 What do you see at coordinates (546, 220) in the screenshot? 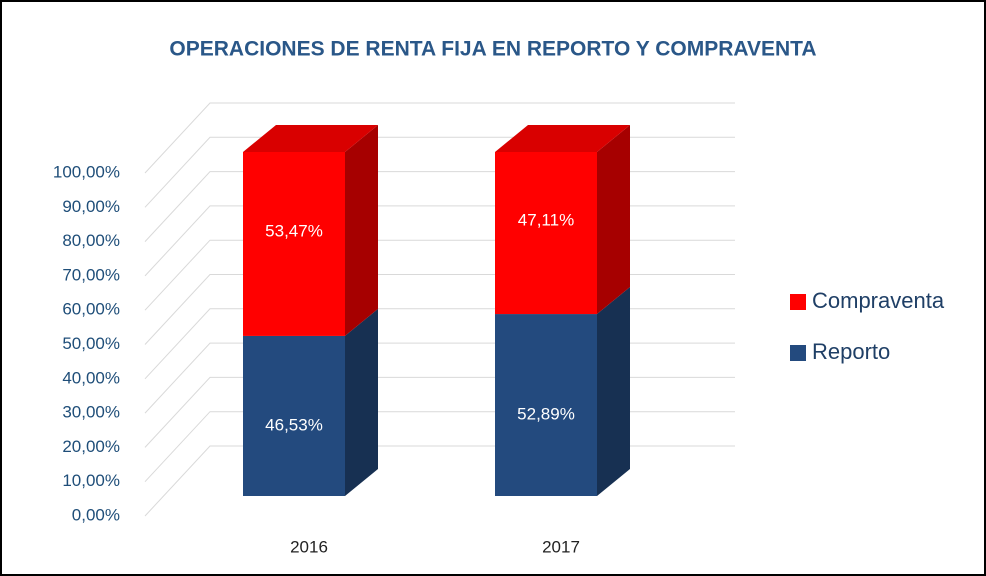
I see `data-label: 47,11%` at bounding box center [546, 220].